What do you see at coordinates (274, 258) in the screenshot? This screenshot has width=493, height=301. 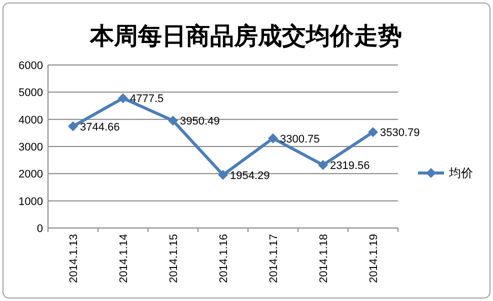 I see `x-tick-label: 2014.1.17` at bounding box center [274, 258].